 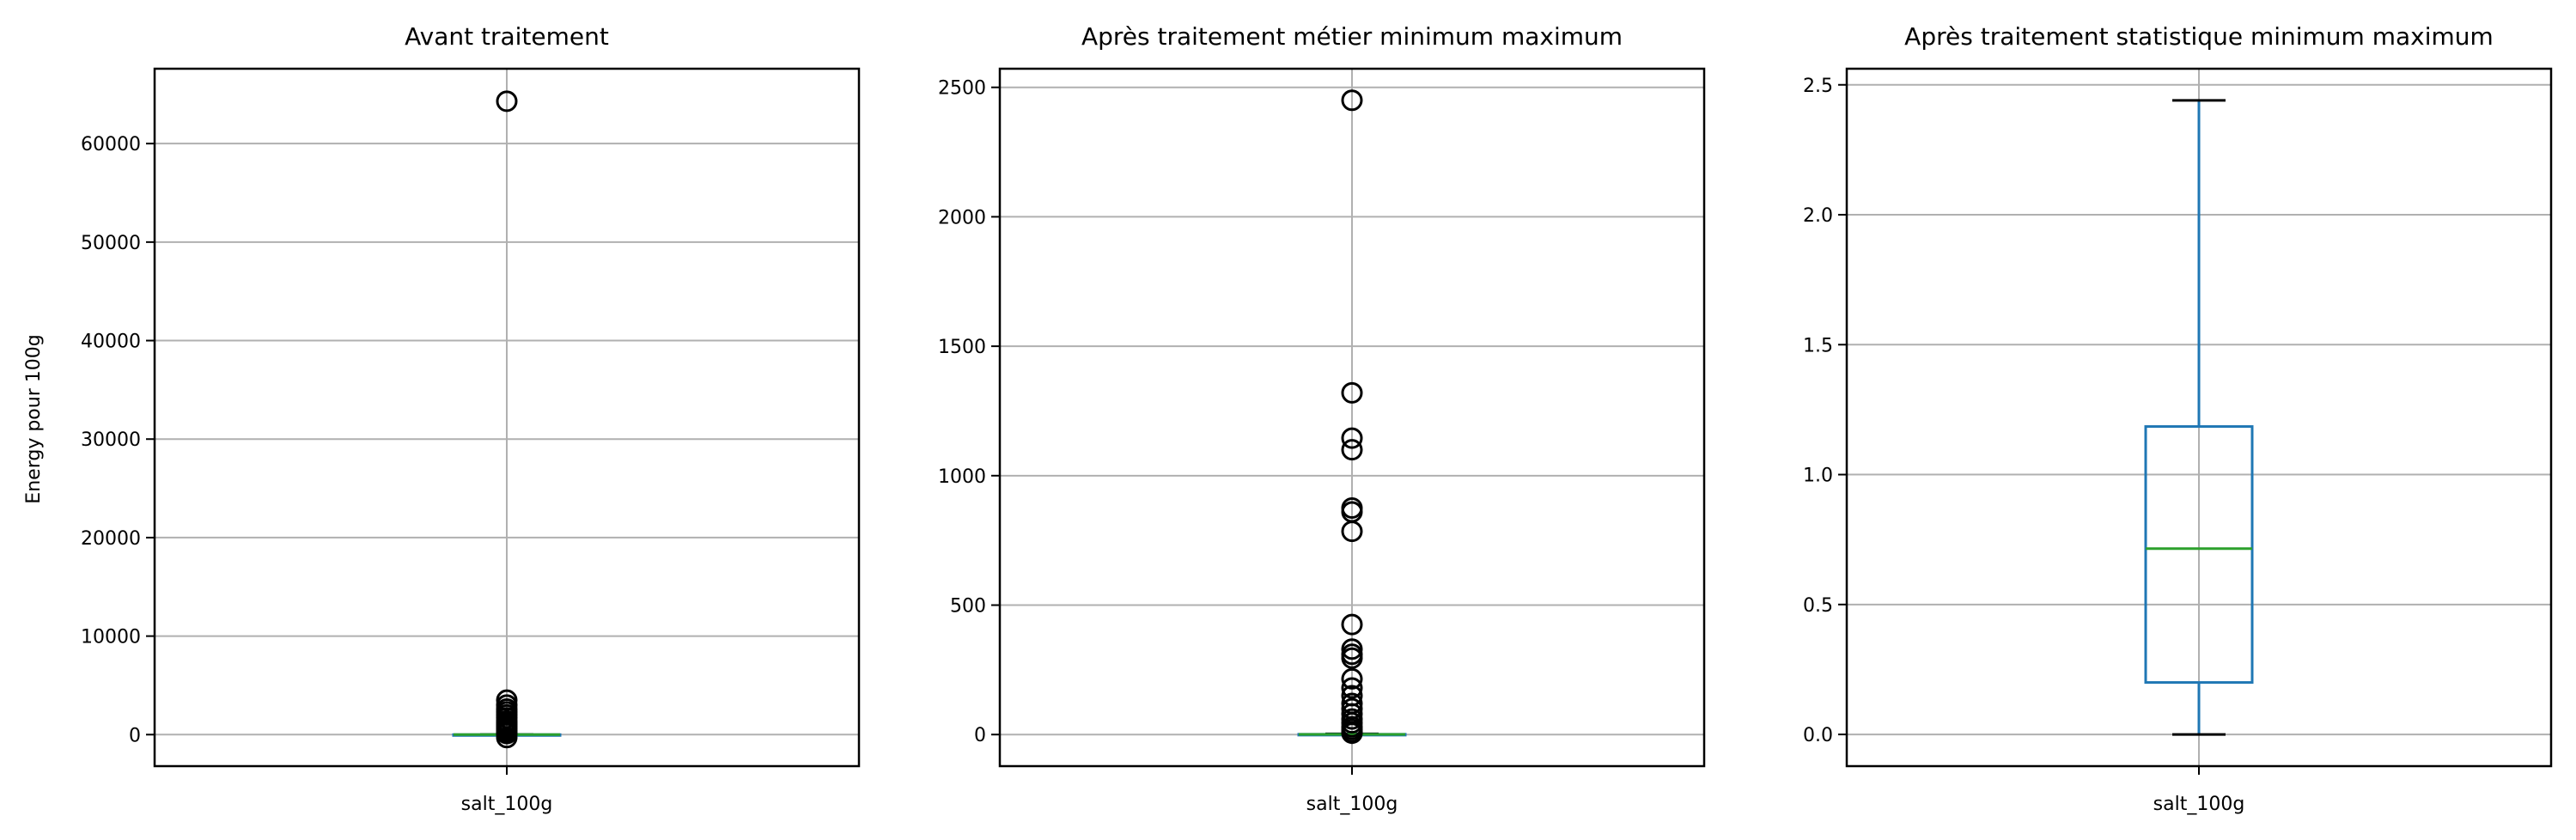 I want to click on y-tick-label: 40000, so click(x=111, y=343).